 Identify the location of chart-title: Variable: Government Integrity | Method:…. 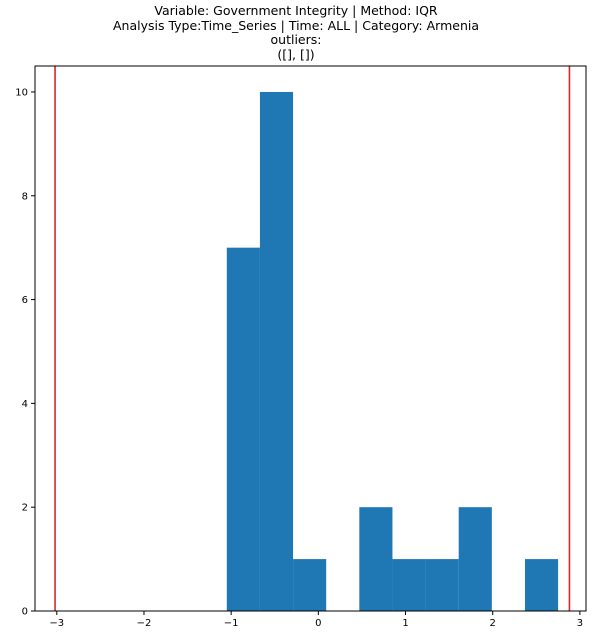
(296, 32).